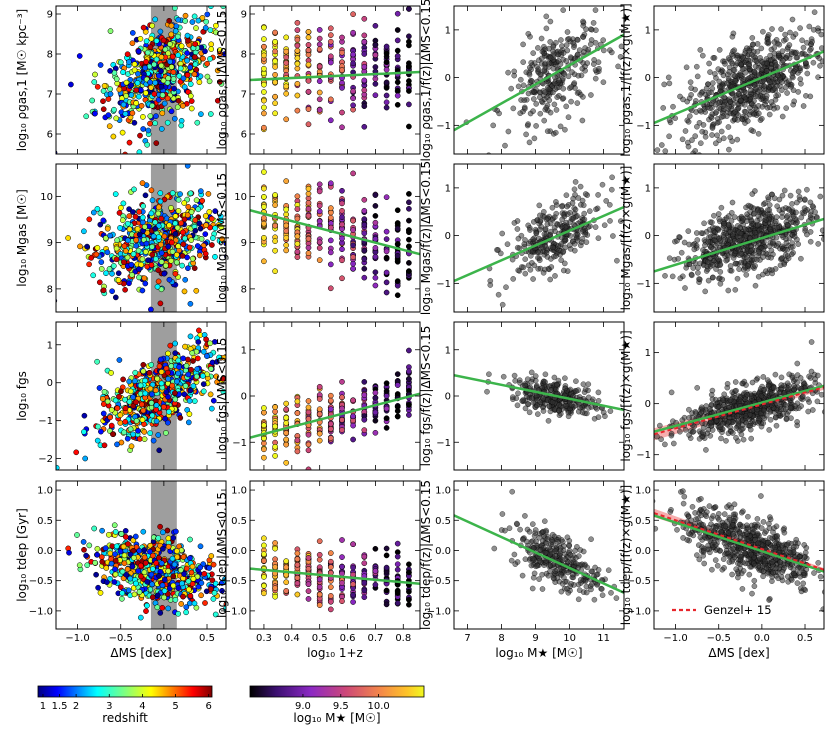  What do you see at coordinates (141, 396) in the screenshot?
I see `plot-frame` at bounding box center [141, 396].